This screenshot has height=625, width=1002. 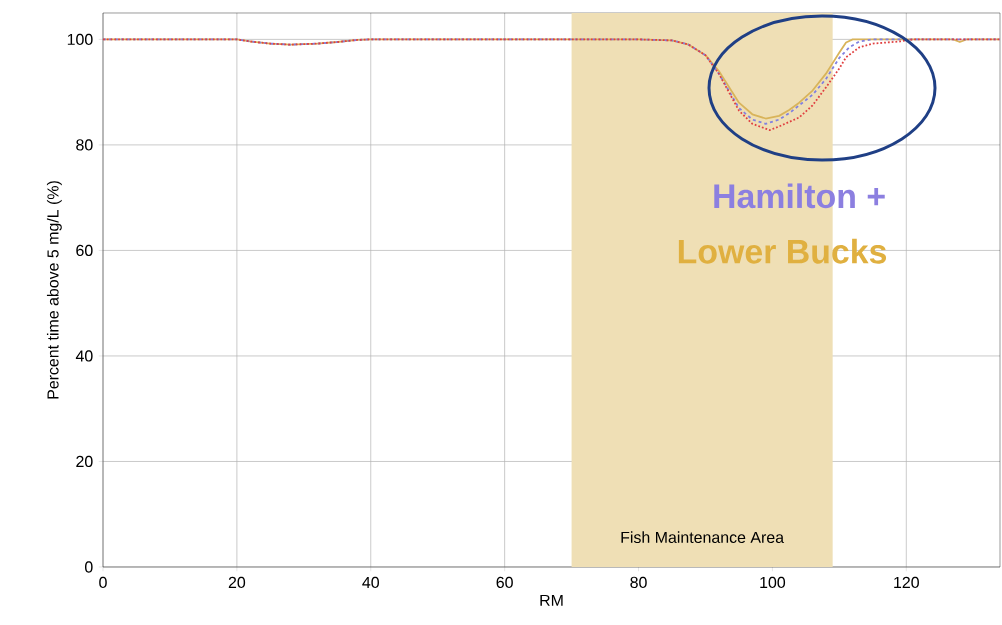 I want to click on y-tick-label: 0, so click(x=89, y=567).